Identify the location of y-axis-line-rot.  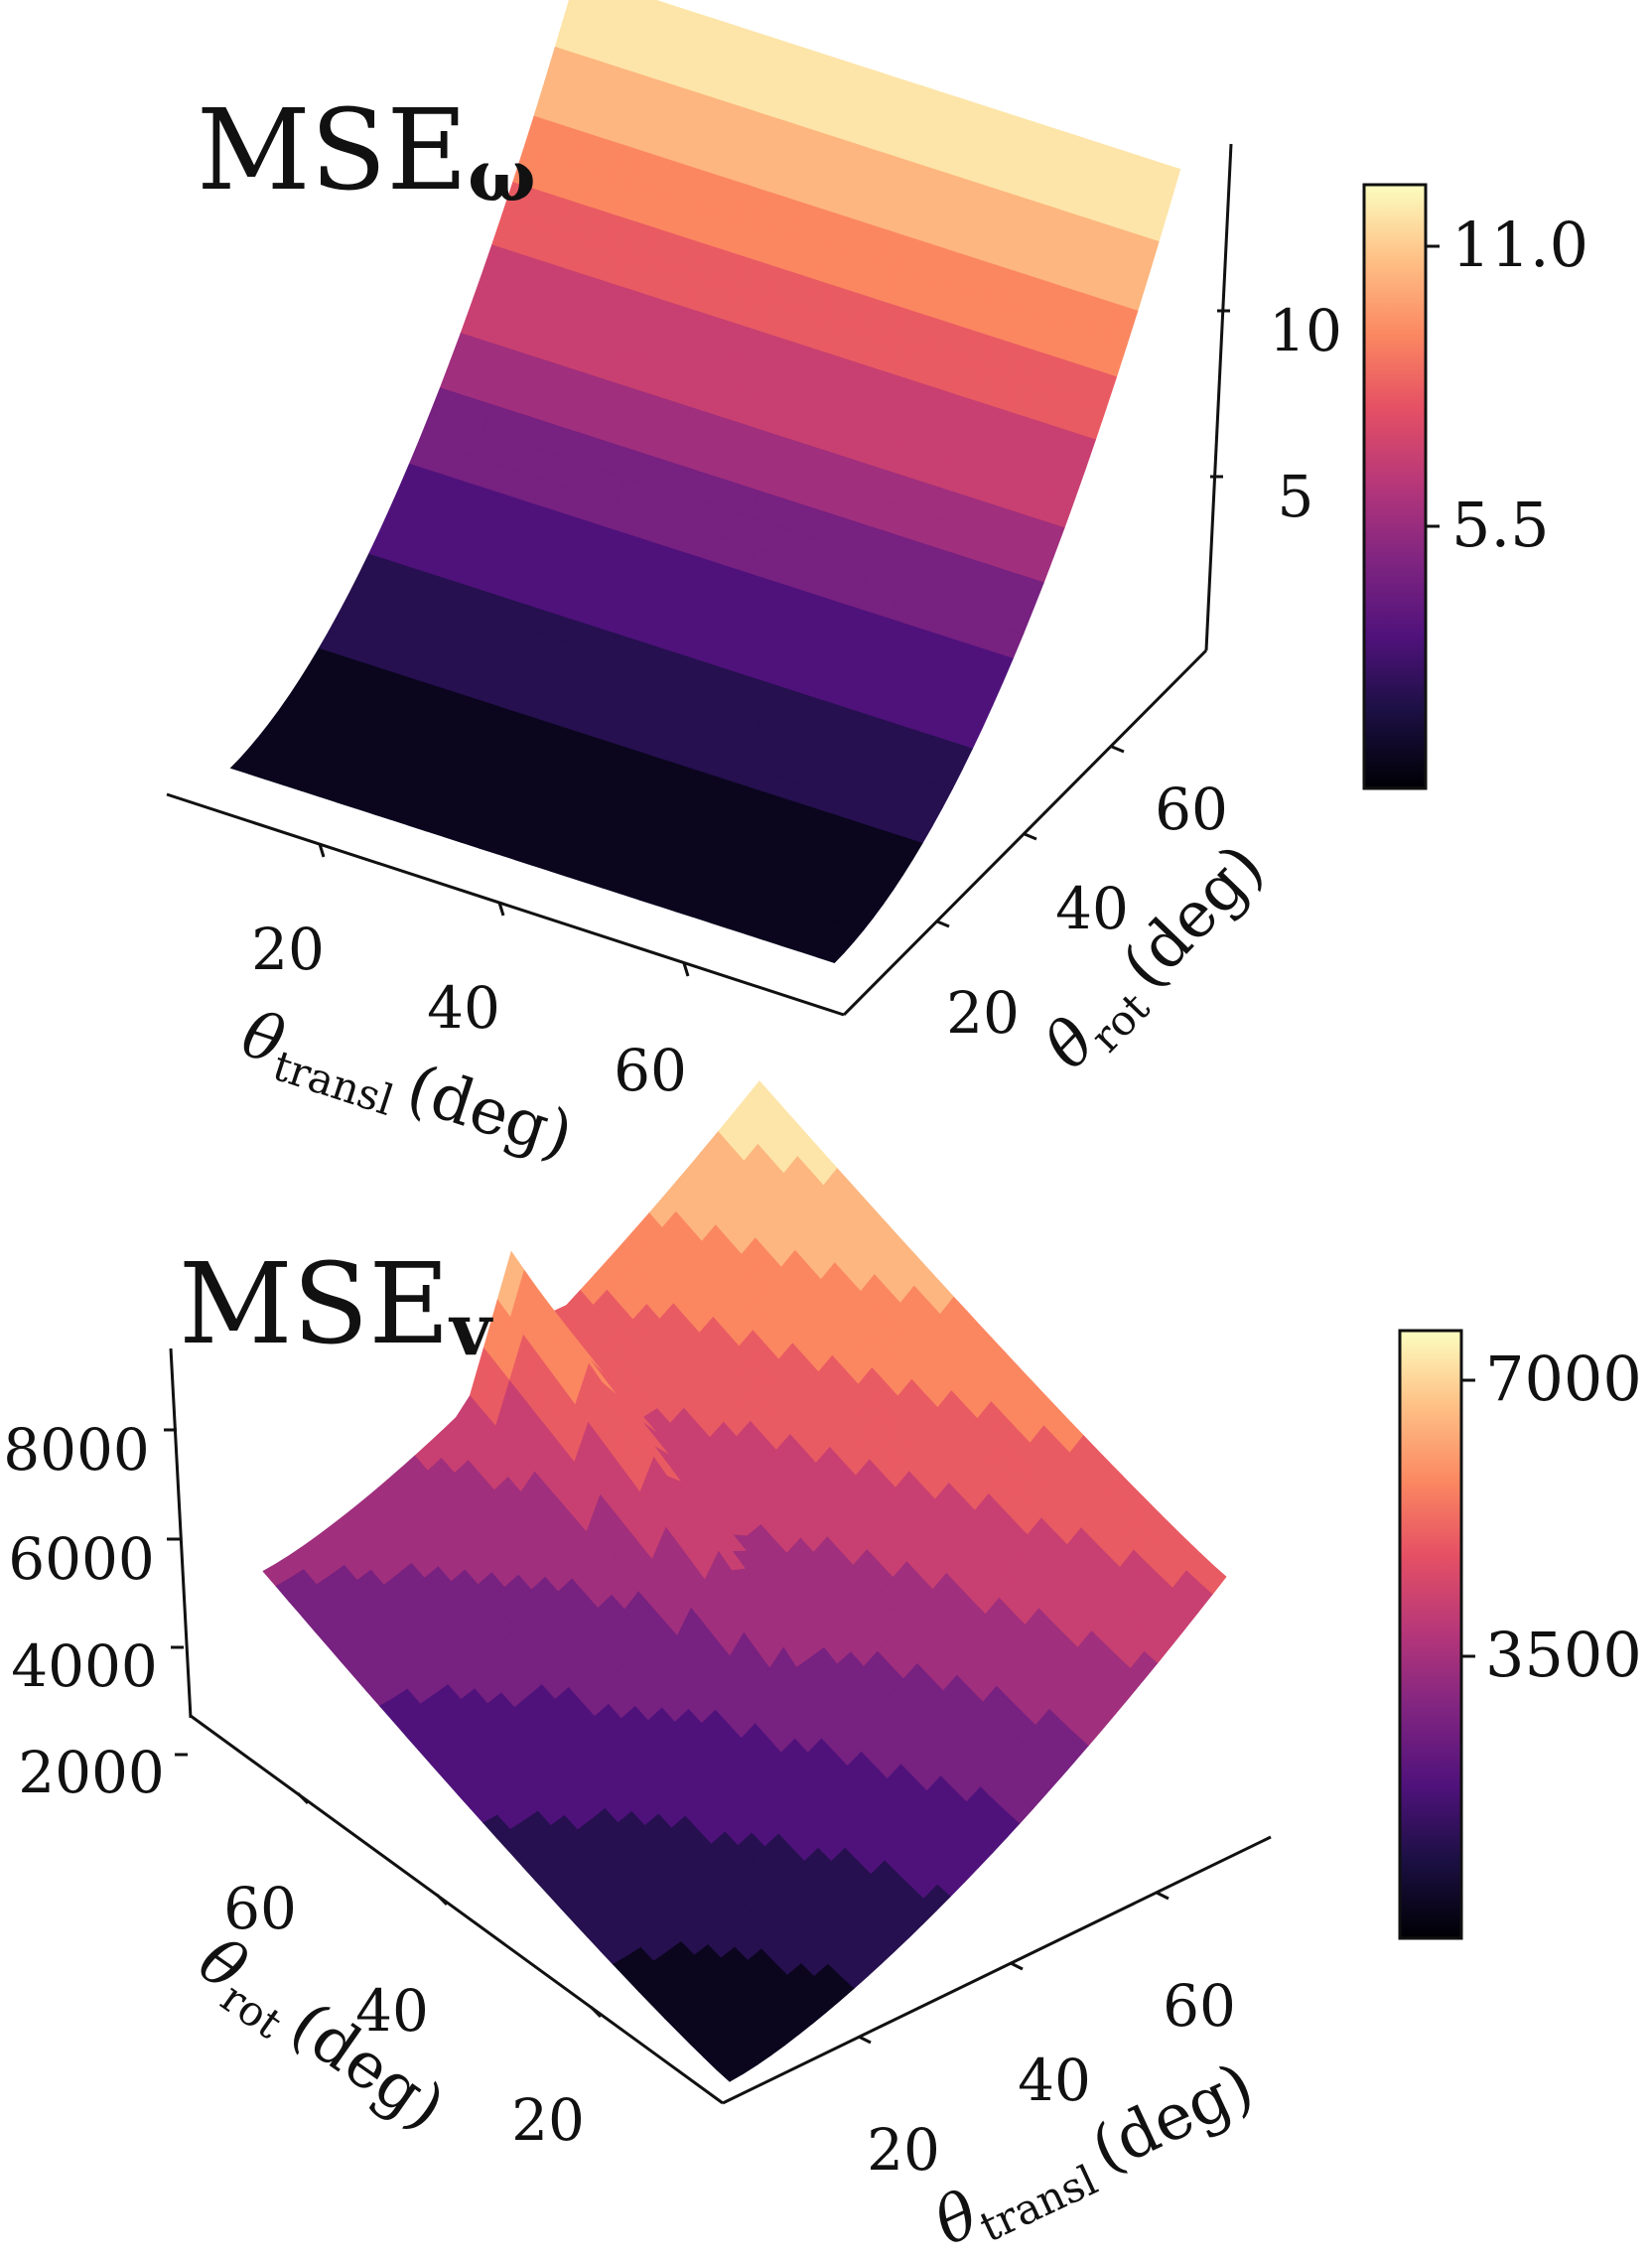
(1025, 832).